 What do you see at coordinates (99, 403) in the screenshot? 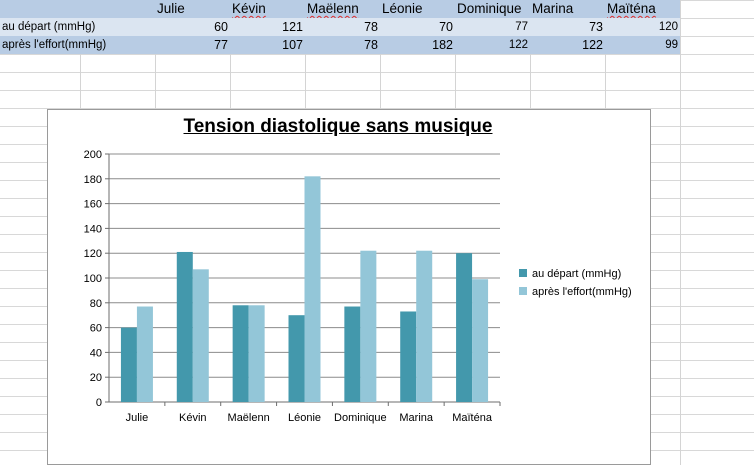
I see `ytick-label: 0` at bounding box center [99, 403].